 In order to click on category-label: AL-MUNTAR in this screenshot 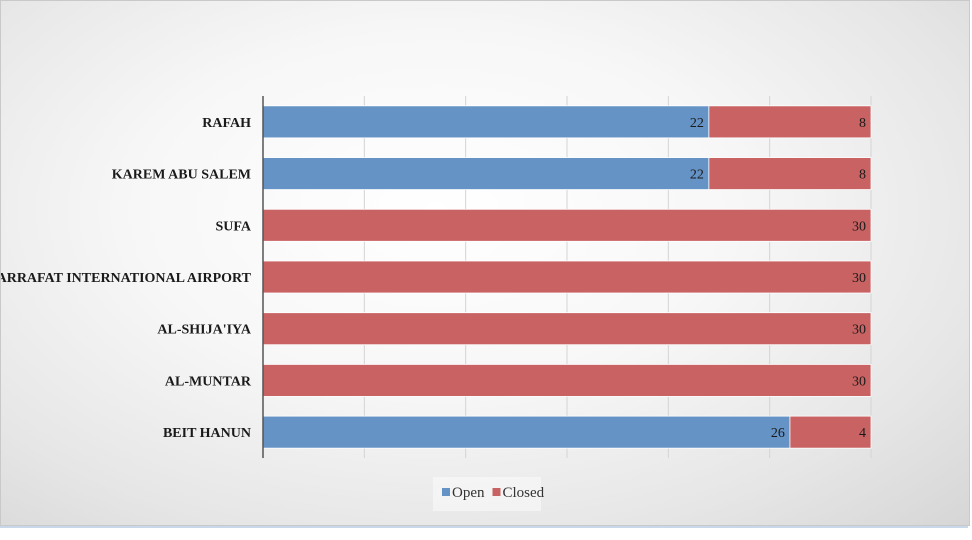, I will do `click(208, 381)`.